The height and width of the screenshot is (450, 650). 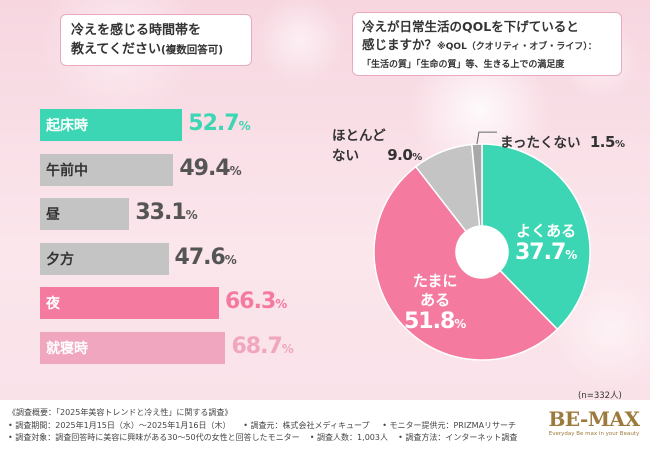 What do you see at coordinates (562, 142) in the screenshot?
I see `donut-slice-label: まったくない 1.5%` at bounding box center [562, 142].